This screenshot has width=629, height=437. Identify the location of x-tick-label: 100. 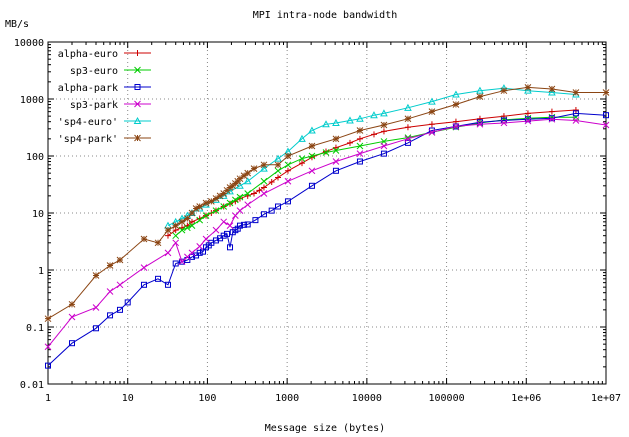
(207, 398).